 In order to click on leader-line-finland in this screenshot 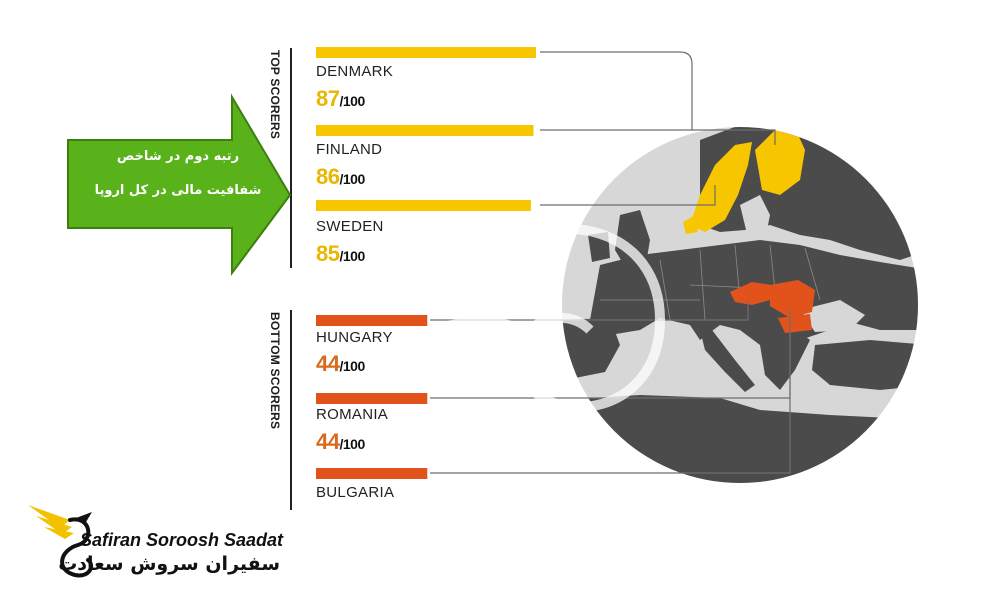, I will do `click(658, 137)`.